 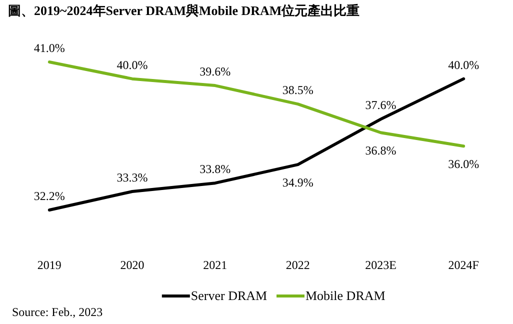 I want to click on annotation: Source: Feb., 2023, so click(x=57, y=312).